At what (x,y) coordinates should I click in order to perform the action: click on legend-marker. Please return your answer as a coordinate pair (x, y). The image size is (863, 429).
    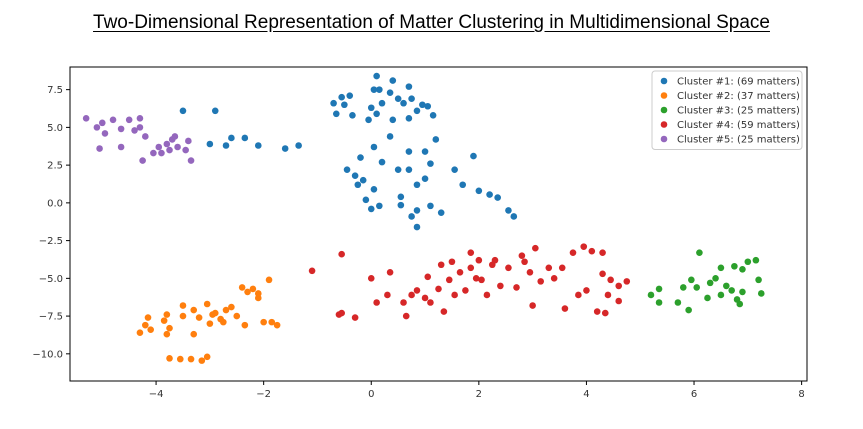
    Looking at the image, I should click on (664, 81).